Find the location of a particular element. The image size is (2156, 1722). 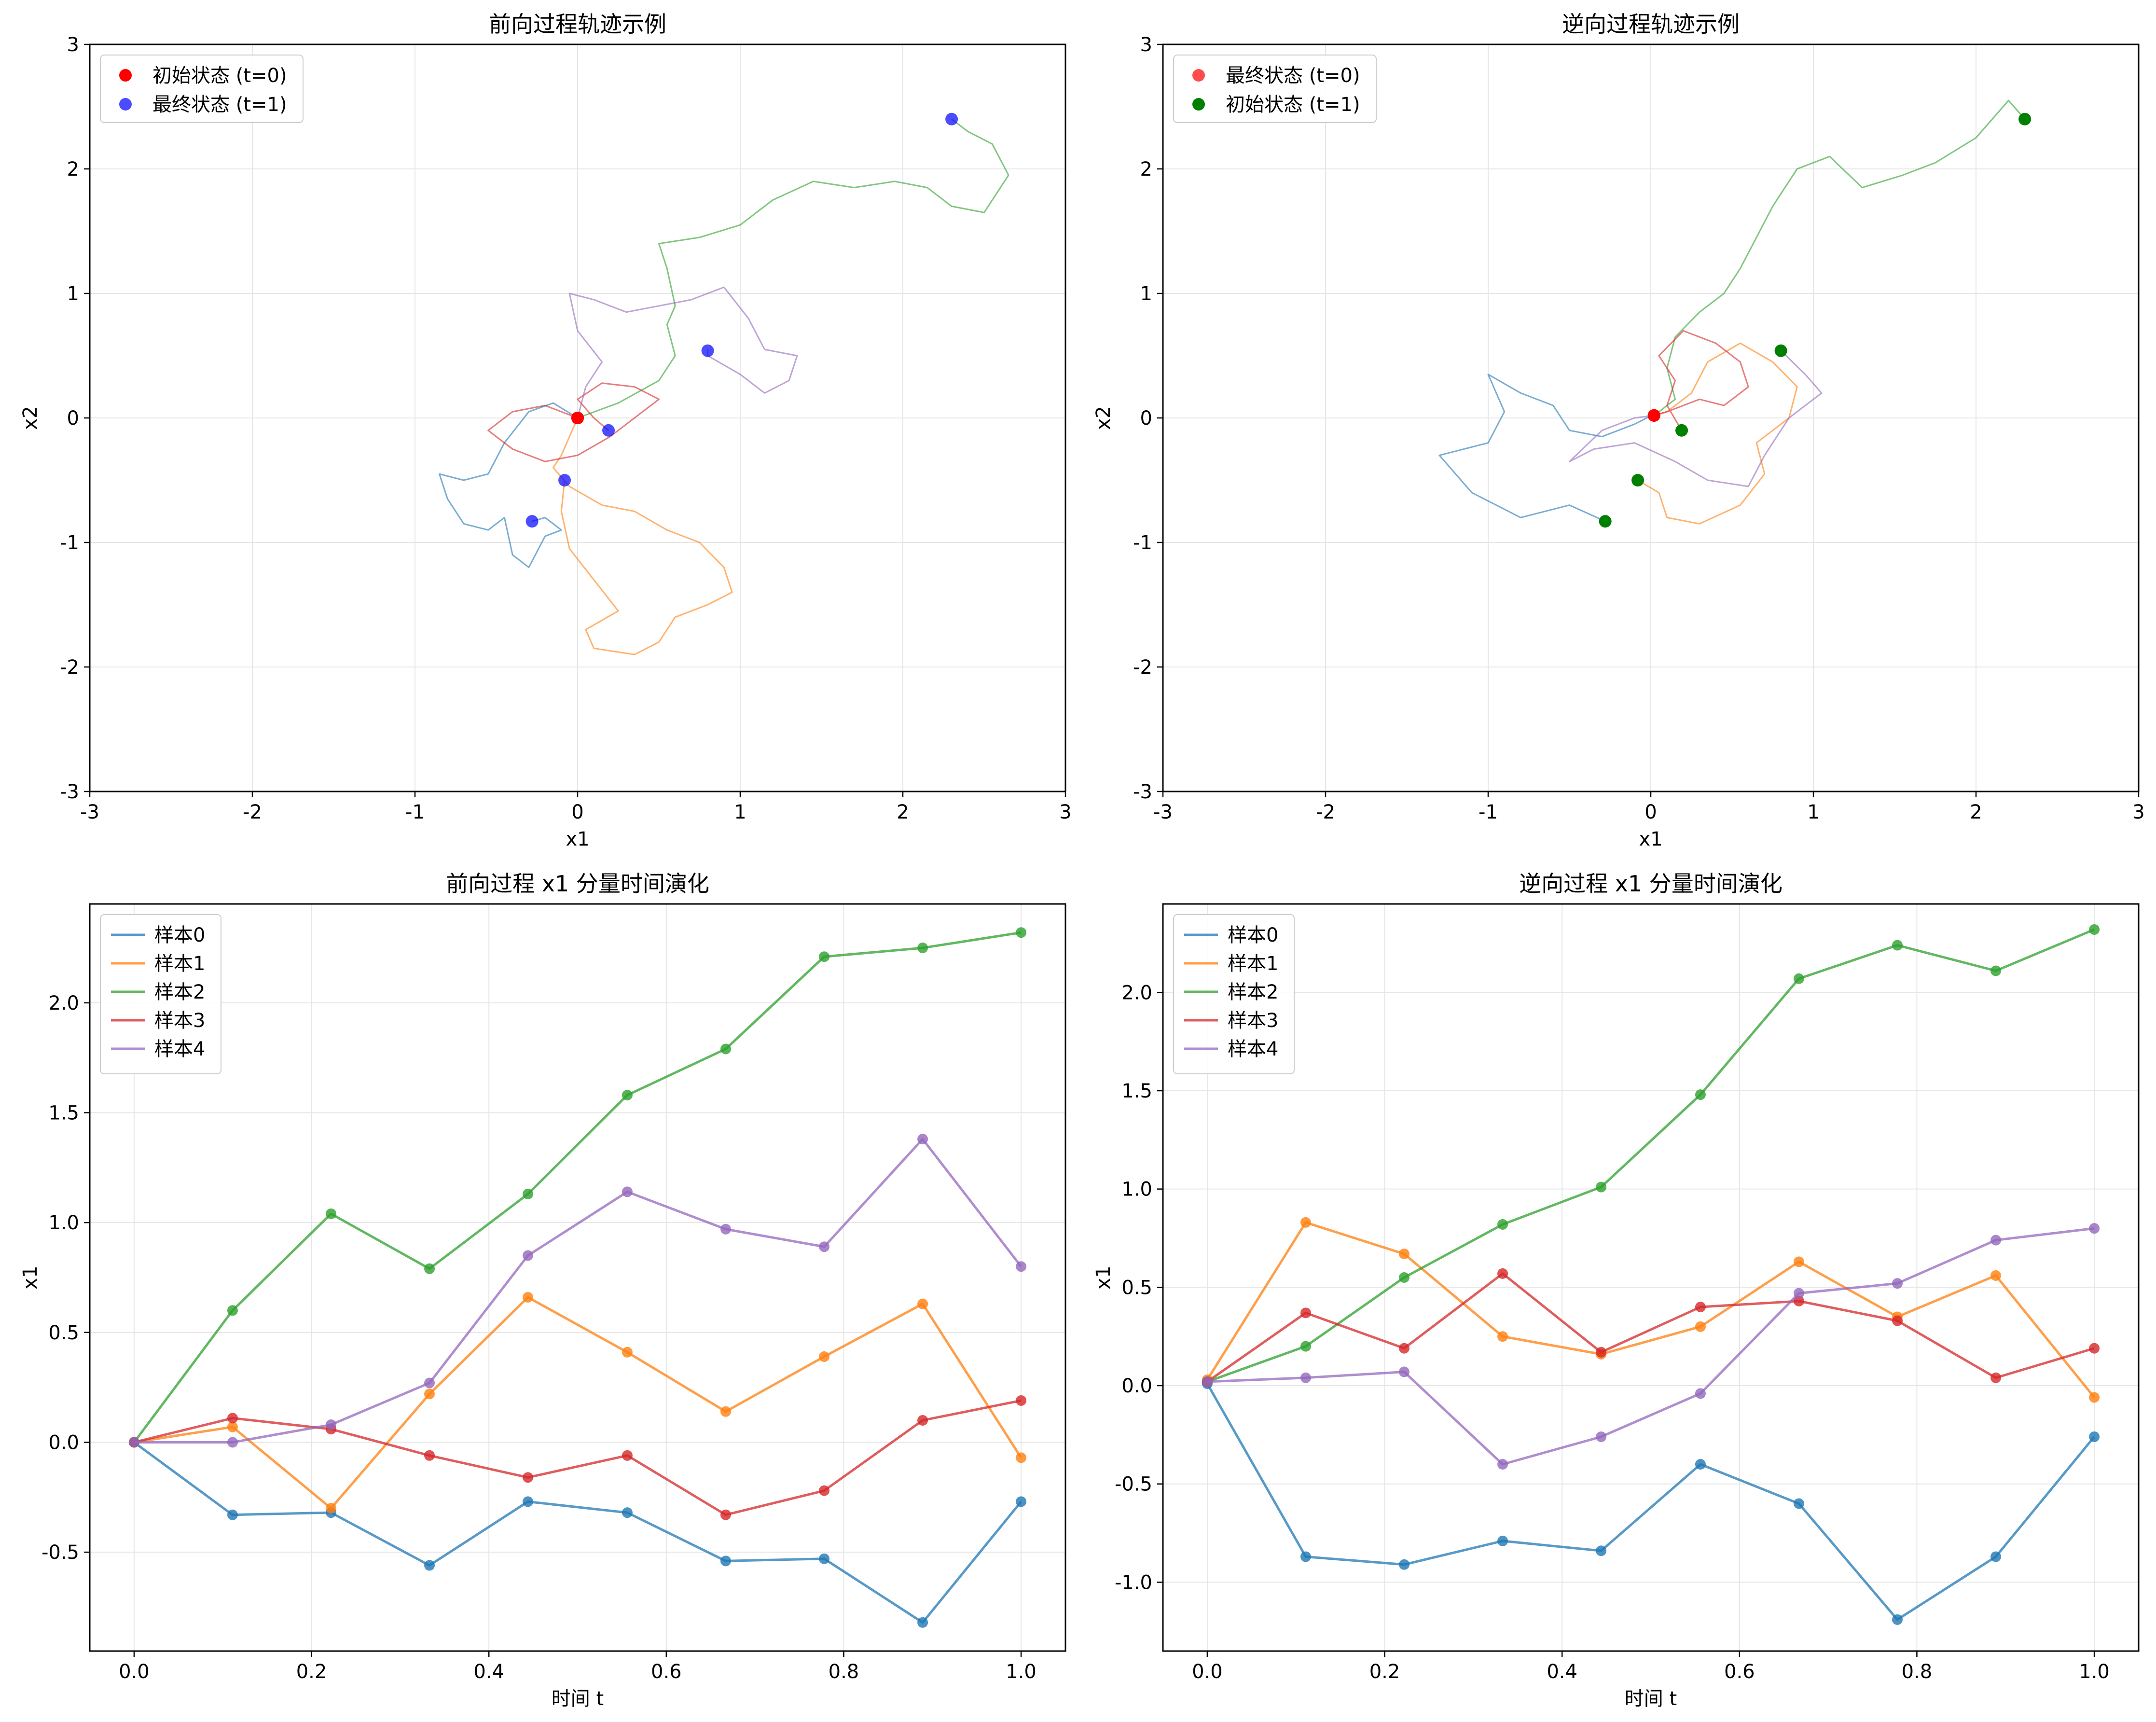

y-tick-label: -1 is located at coordinates (69, 543).